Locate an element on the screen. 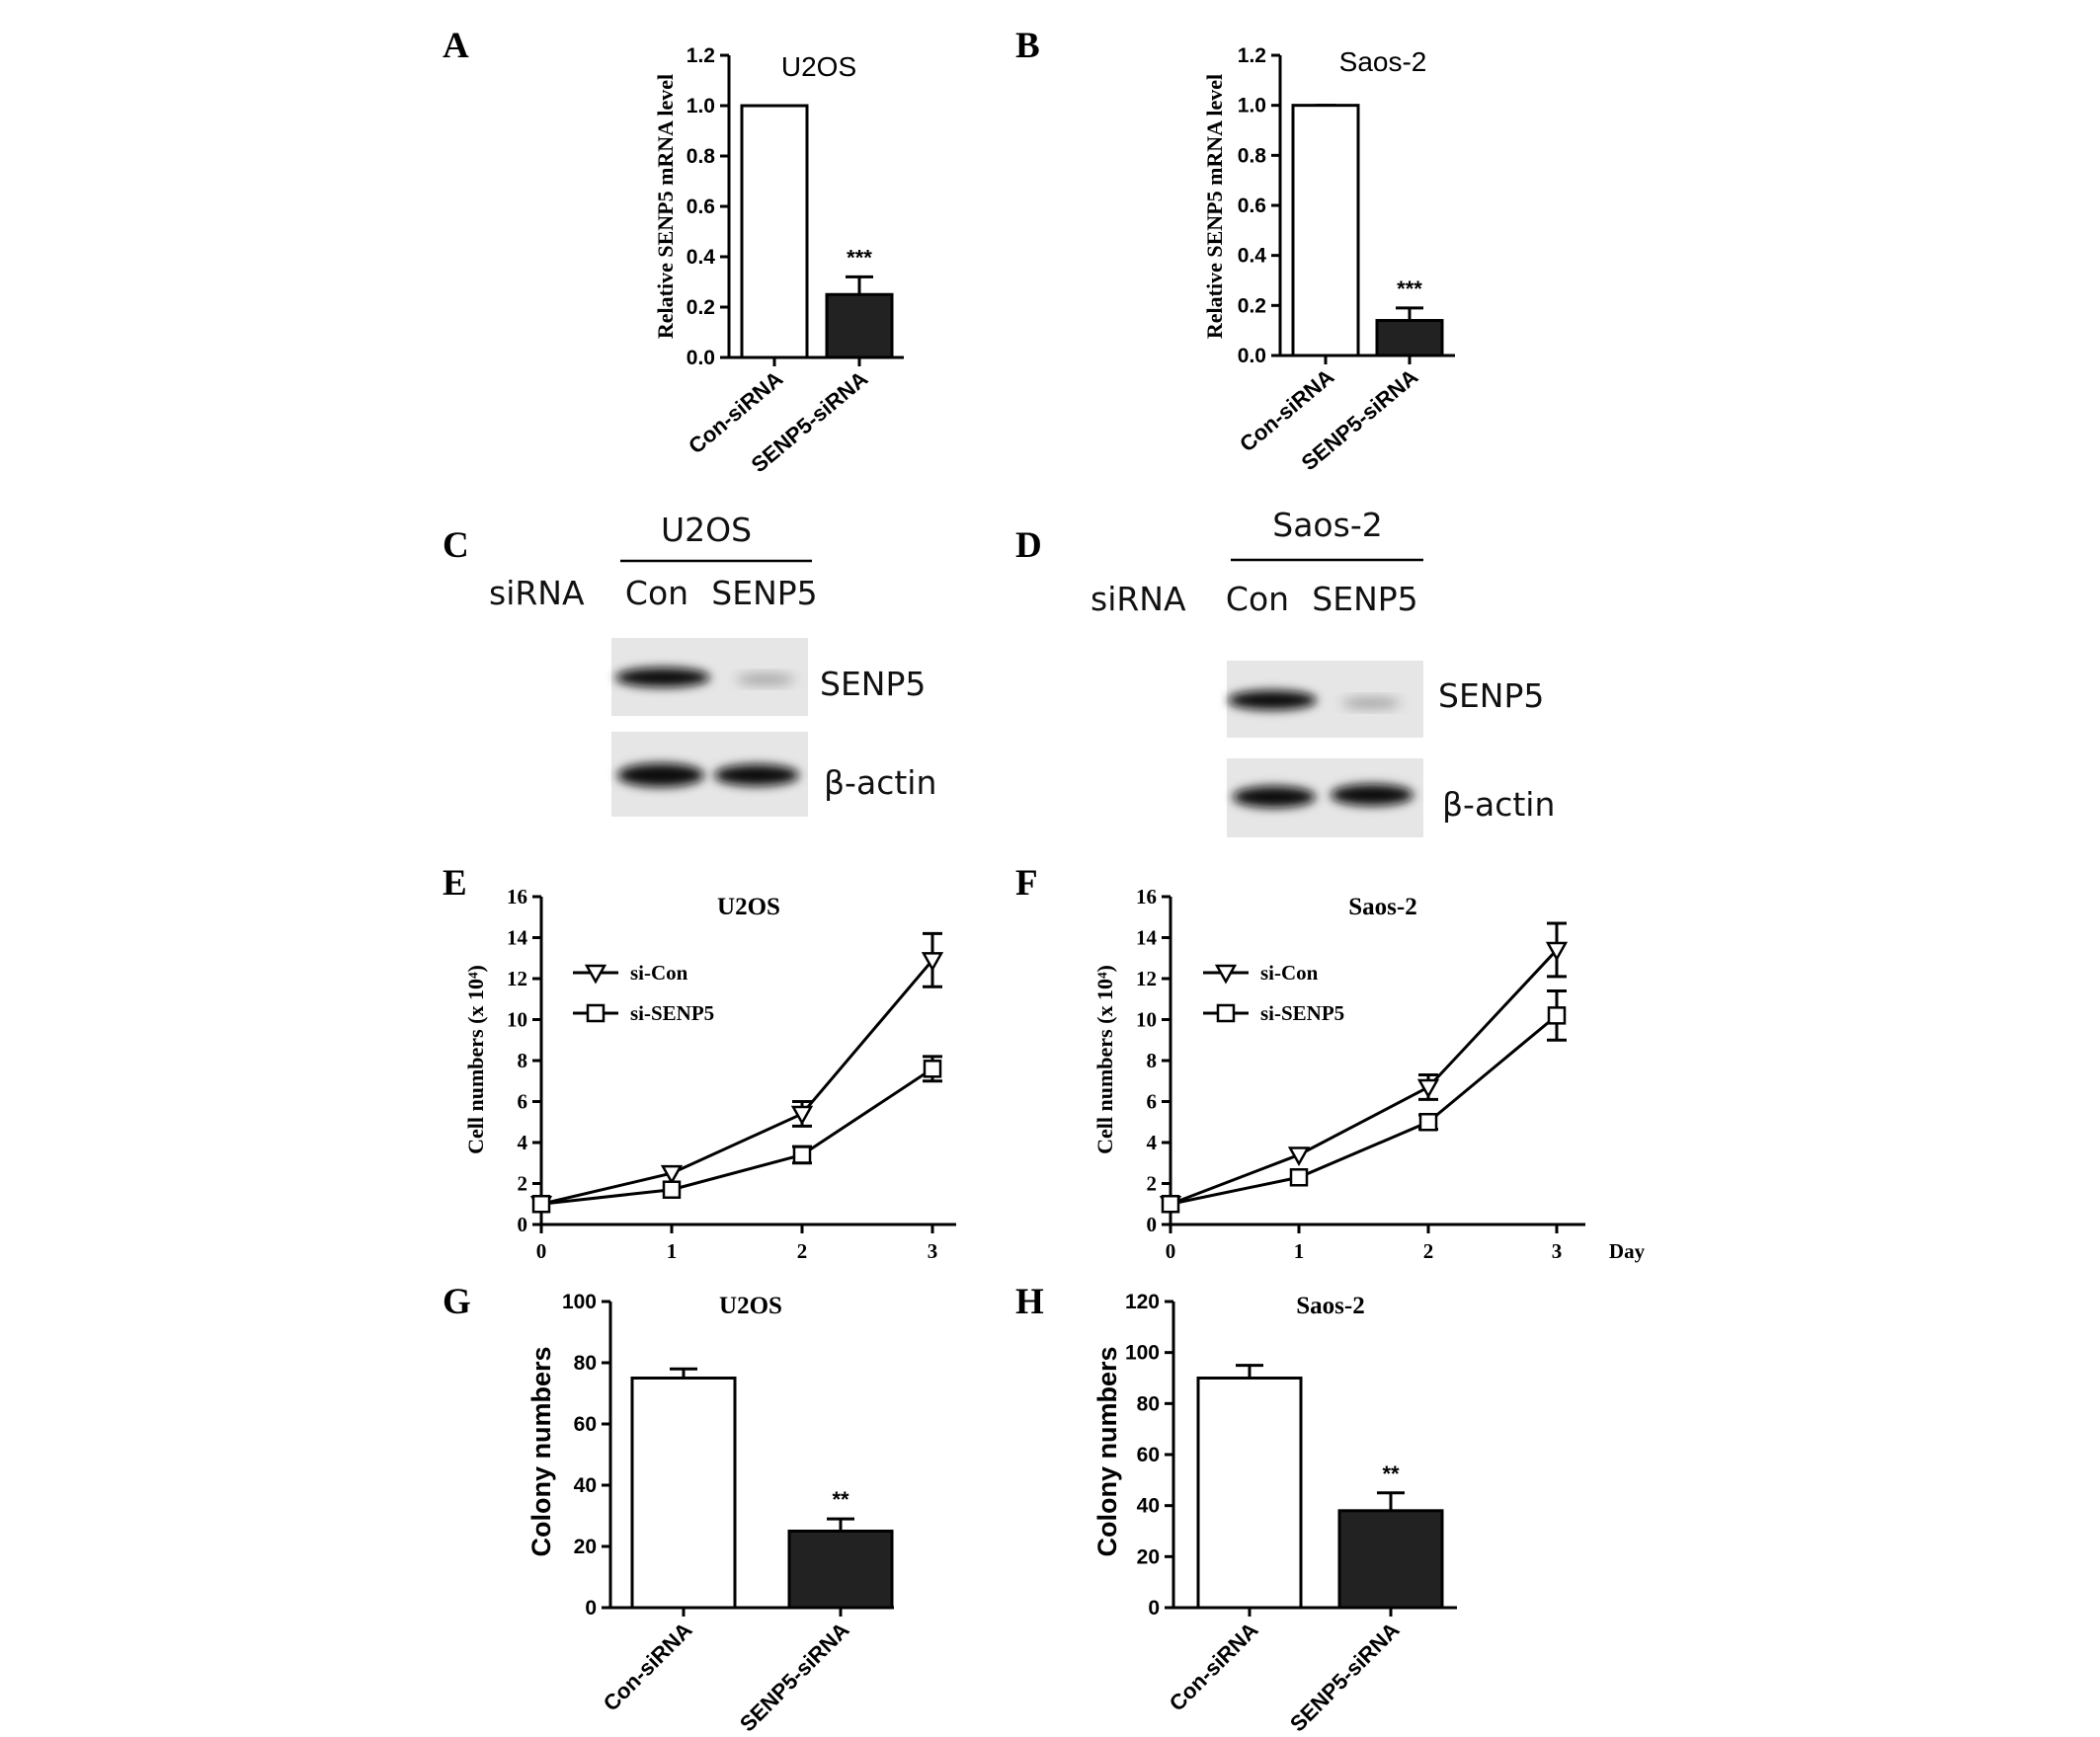  blot-d-protein-senp5: SENP5 is located at coordinates (1491, 695).